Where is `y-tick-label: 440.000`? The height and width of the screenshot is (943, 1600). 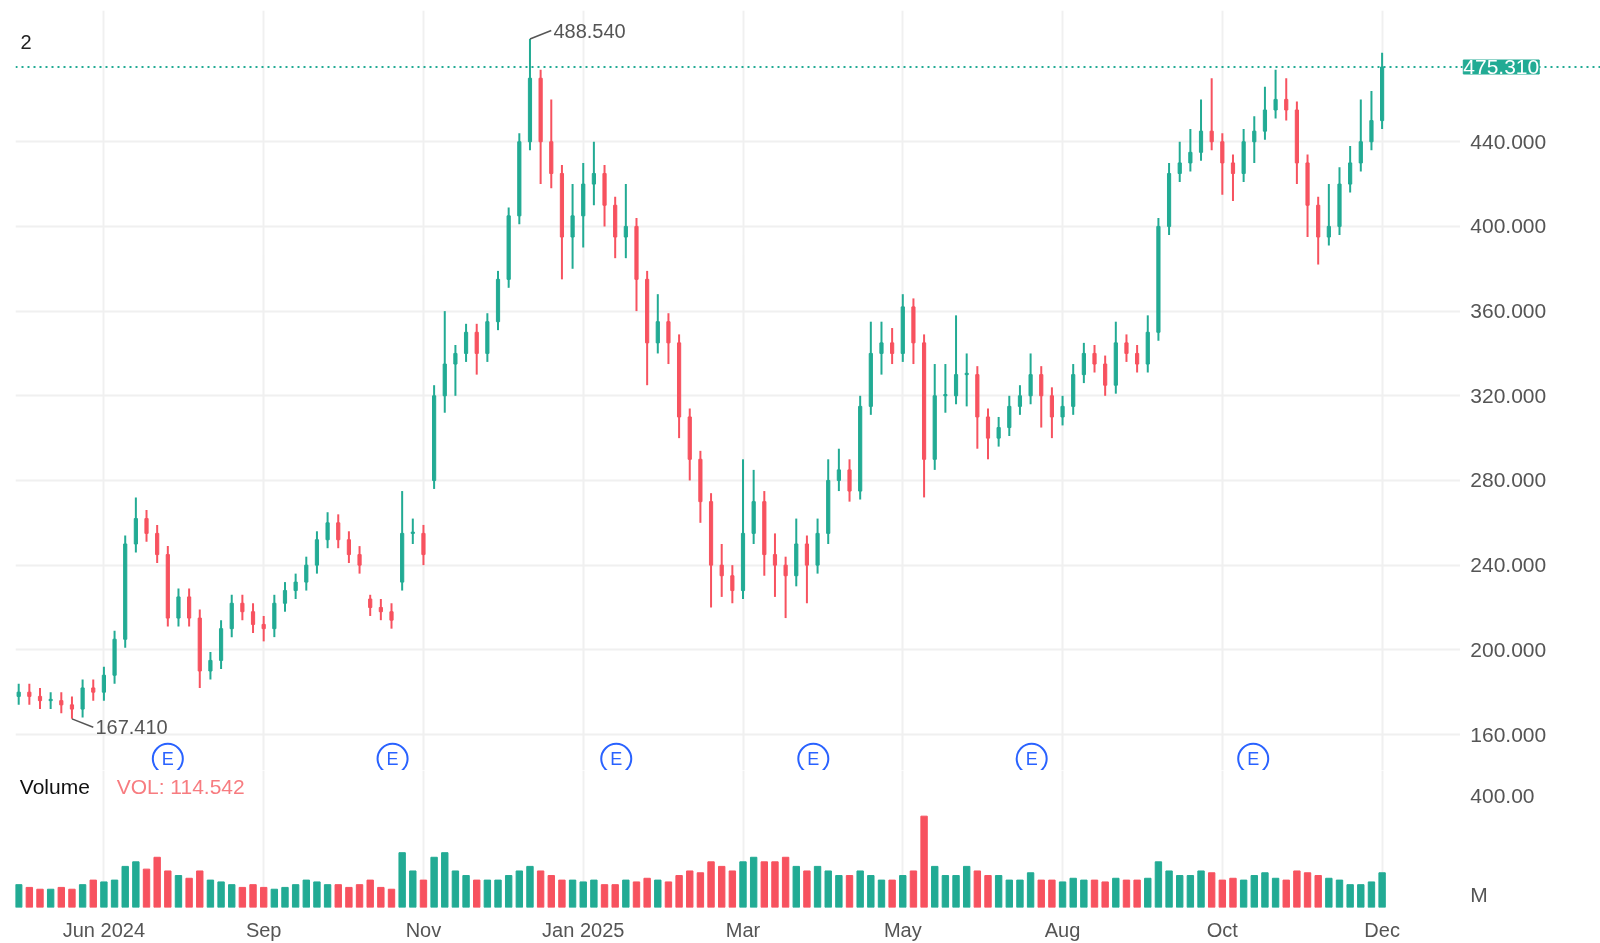
y-tick-label: 440.000 is located at coordinates (1508, 141).